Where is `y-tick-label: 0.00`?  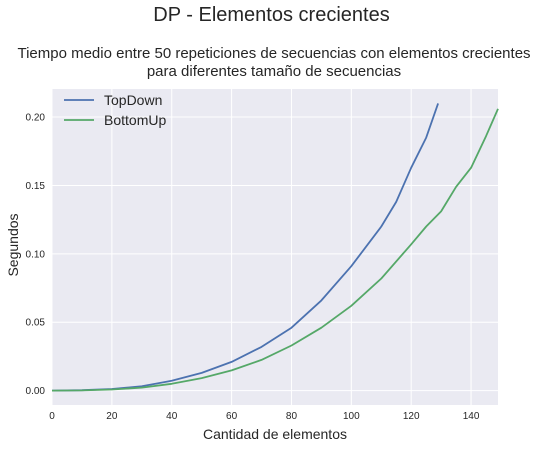
y-tick-label: 0.00 is located at coordinates (36, 391).